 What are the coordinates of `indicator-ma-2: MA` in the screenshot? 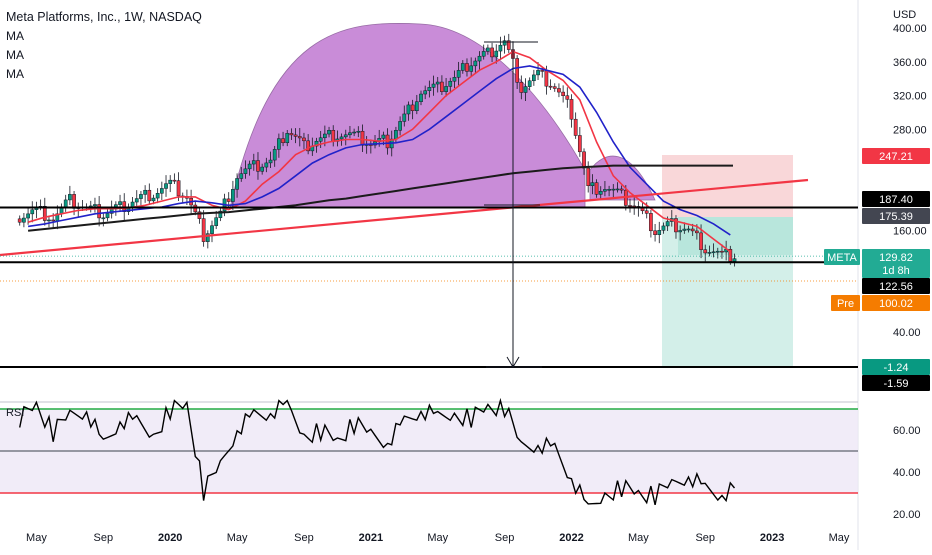 It's located at (15, 55).